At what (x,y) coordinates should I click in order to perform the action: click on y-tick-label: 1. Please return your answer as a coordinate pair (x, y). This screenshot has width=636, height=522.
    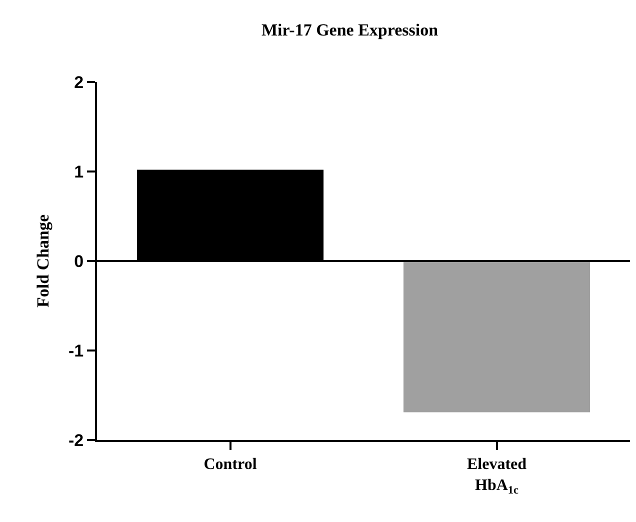
    Looking at the image, I should click on (79, 172).